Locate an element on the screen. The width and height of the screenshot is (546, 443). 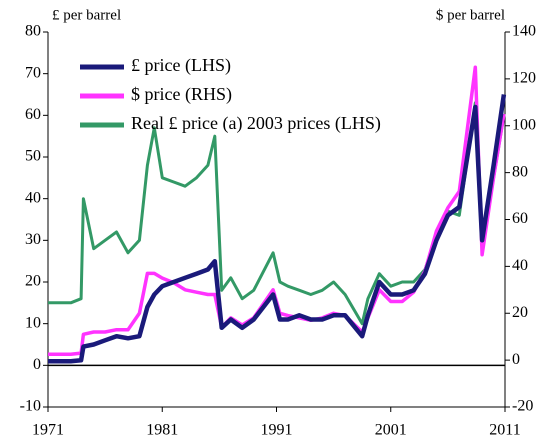
legend-label: £ price (LHS) is located at coordinates (181, 65).